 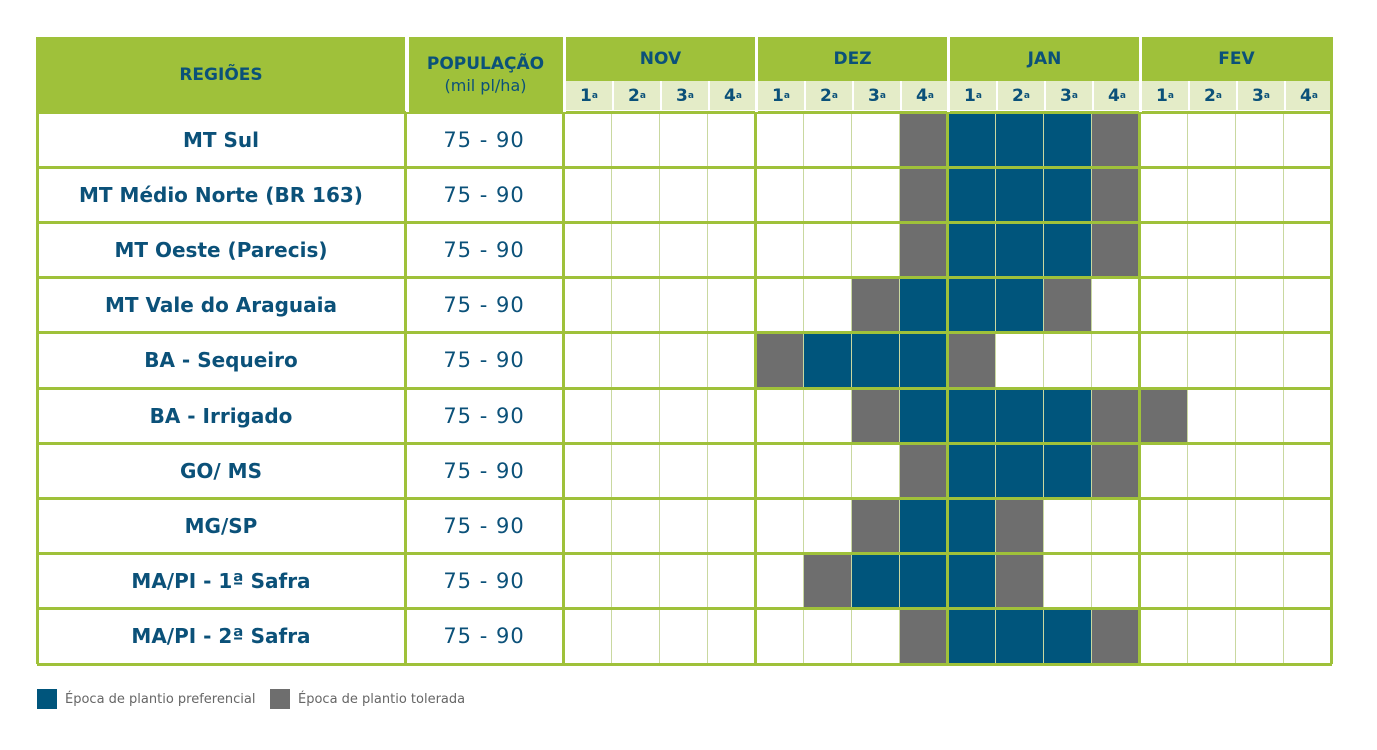 What do you see at coordinates (221, 305) in the screenshot?
I see `region-name: MT Vale do Araguaia` at bounding box center [221, 305].